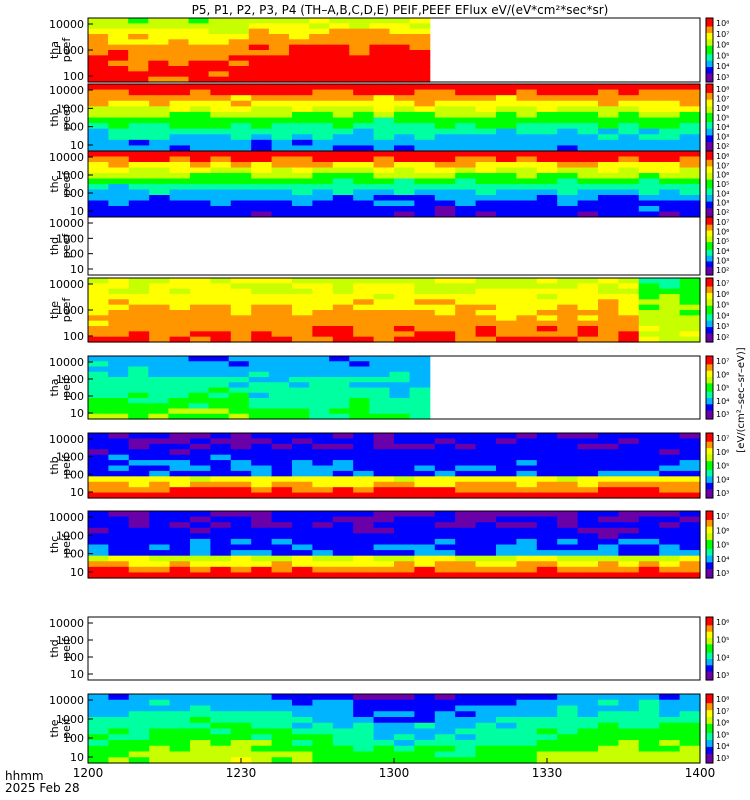 The height and width of the screenshot is (800, 750). I want to click on panel-label-line: thb, so click(54, 465).